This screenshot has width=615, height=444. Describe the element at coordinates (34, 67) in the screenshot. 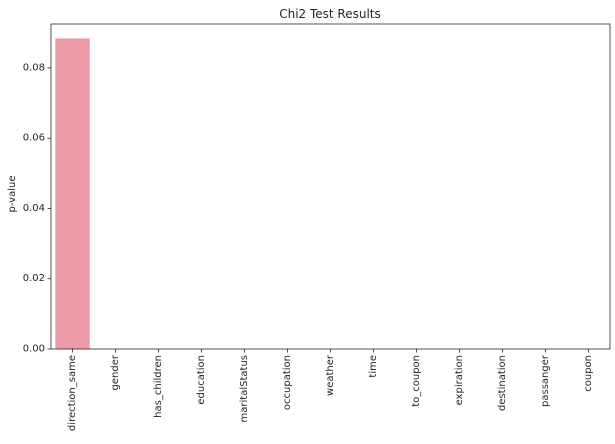

I see `y-tick-label: 0.08` at that location.